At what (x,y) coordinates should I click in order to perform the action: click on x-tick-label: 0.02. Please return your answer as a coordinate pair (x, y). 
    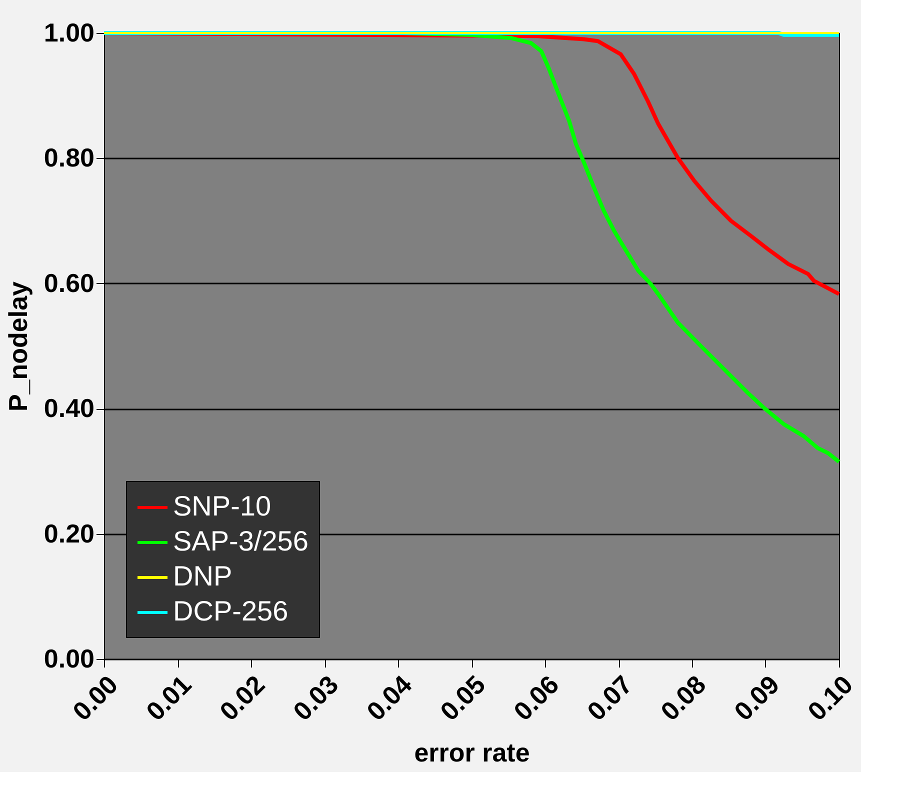
    Looking at the image, I should click on (242, 697).